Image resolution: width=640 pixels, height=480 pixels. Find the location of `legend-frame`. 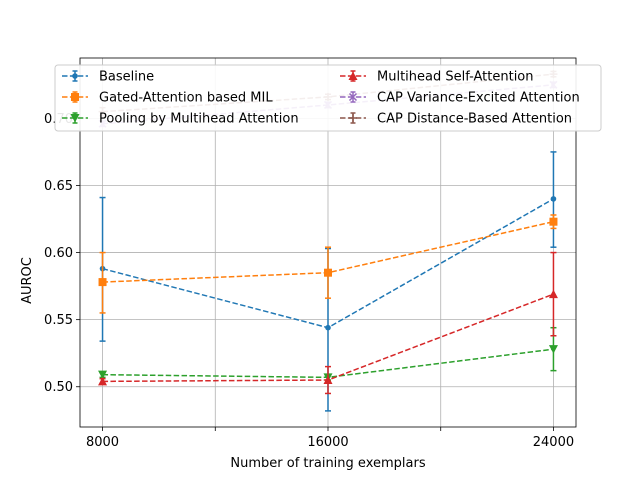

legend-frame is located at coordinates (328, 98).